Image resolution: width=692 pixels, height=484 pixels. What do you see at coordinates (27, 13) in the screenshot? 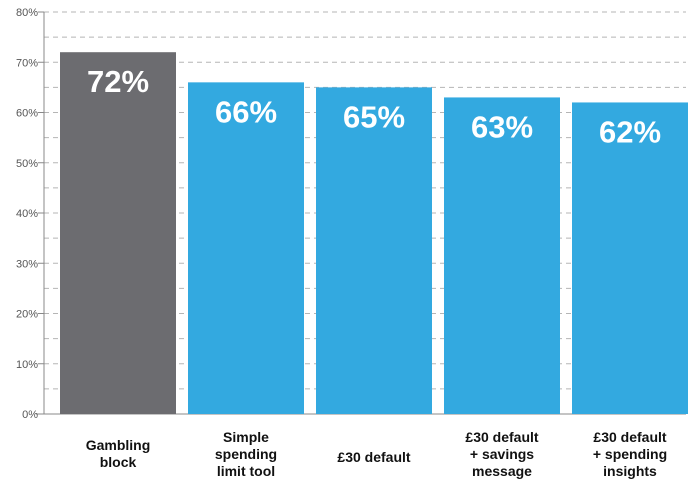
I see `y-tick-label: 80%` at bounding box center [27, 13].